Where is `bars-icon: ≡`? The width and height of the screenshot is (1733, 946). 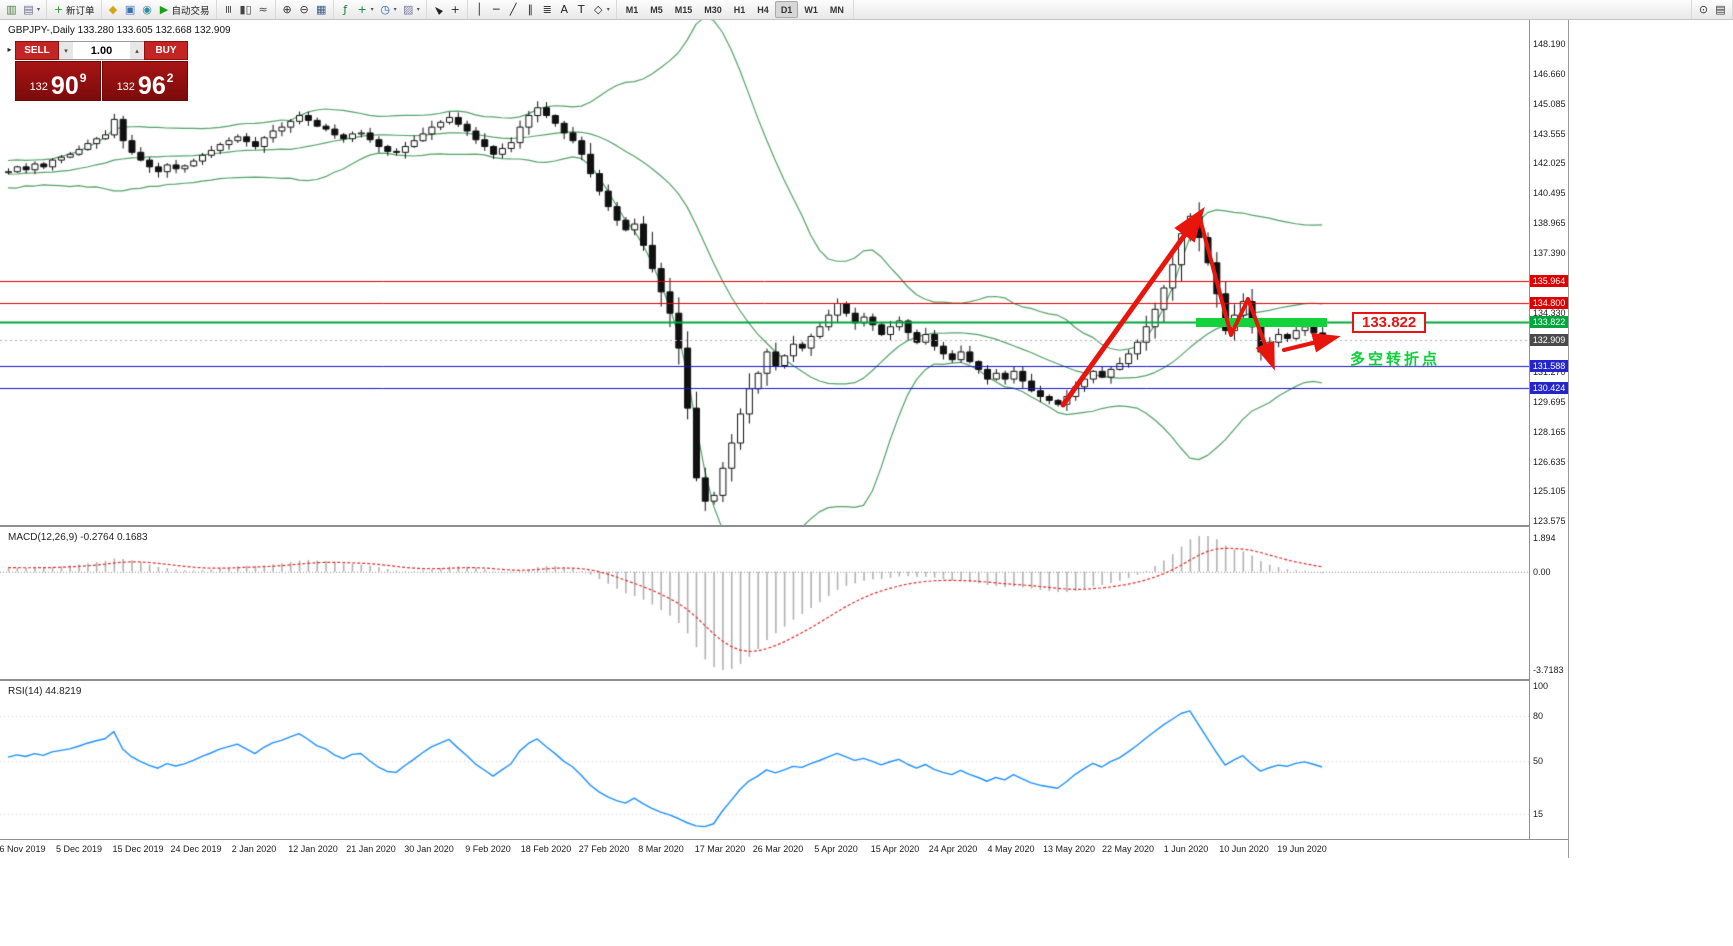 bars-icon: ≡ is located at coordinates (228, 9).